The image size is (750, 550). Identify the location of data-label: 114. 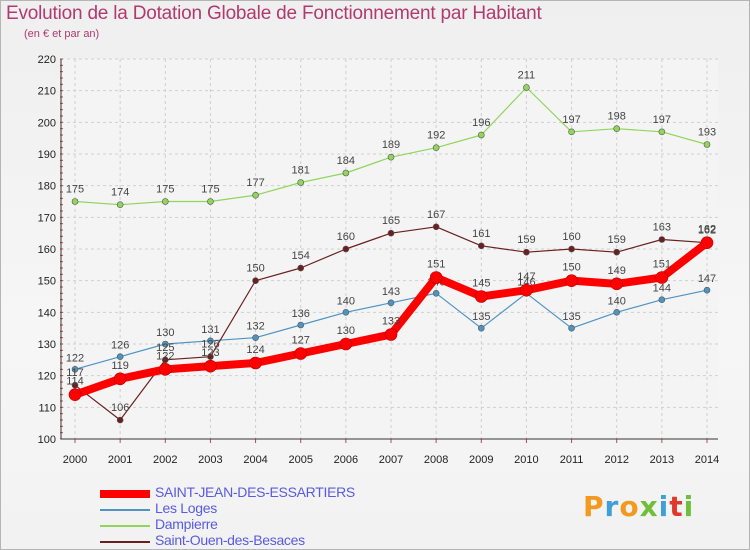
(75, 382).